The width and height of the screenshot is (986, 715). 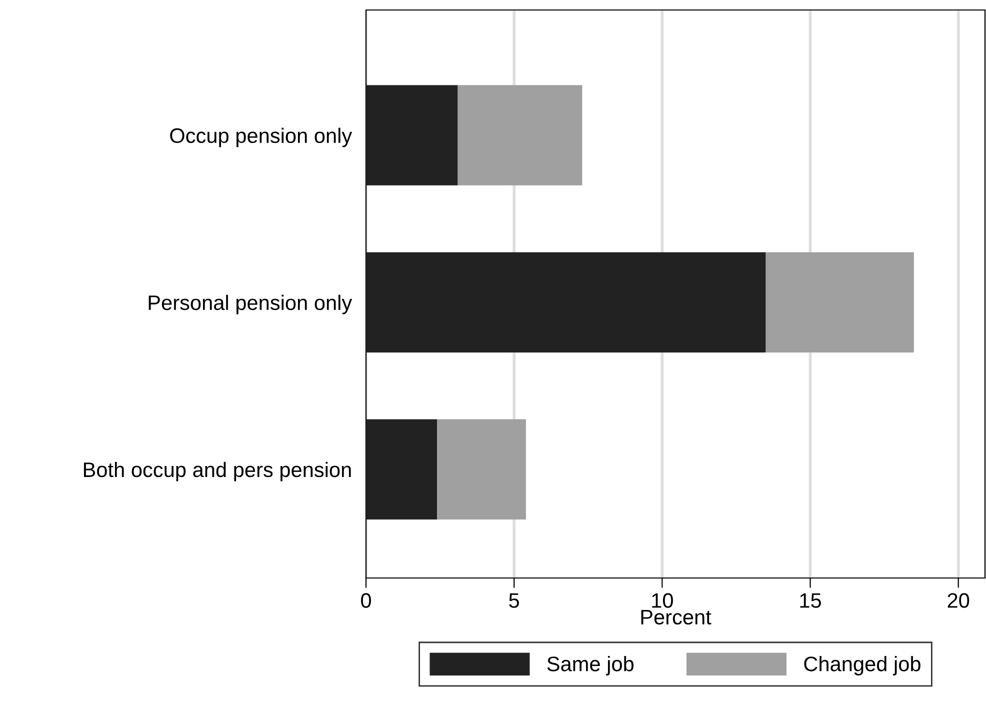 I want to click on x-tick-label: 10, so click(x=662, y=600).